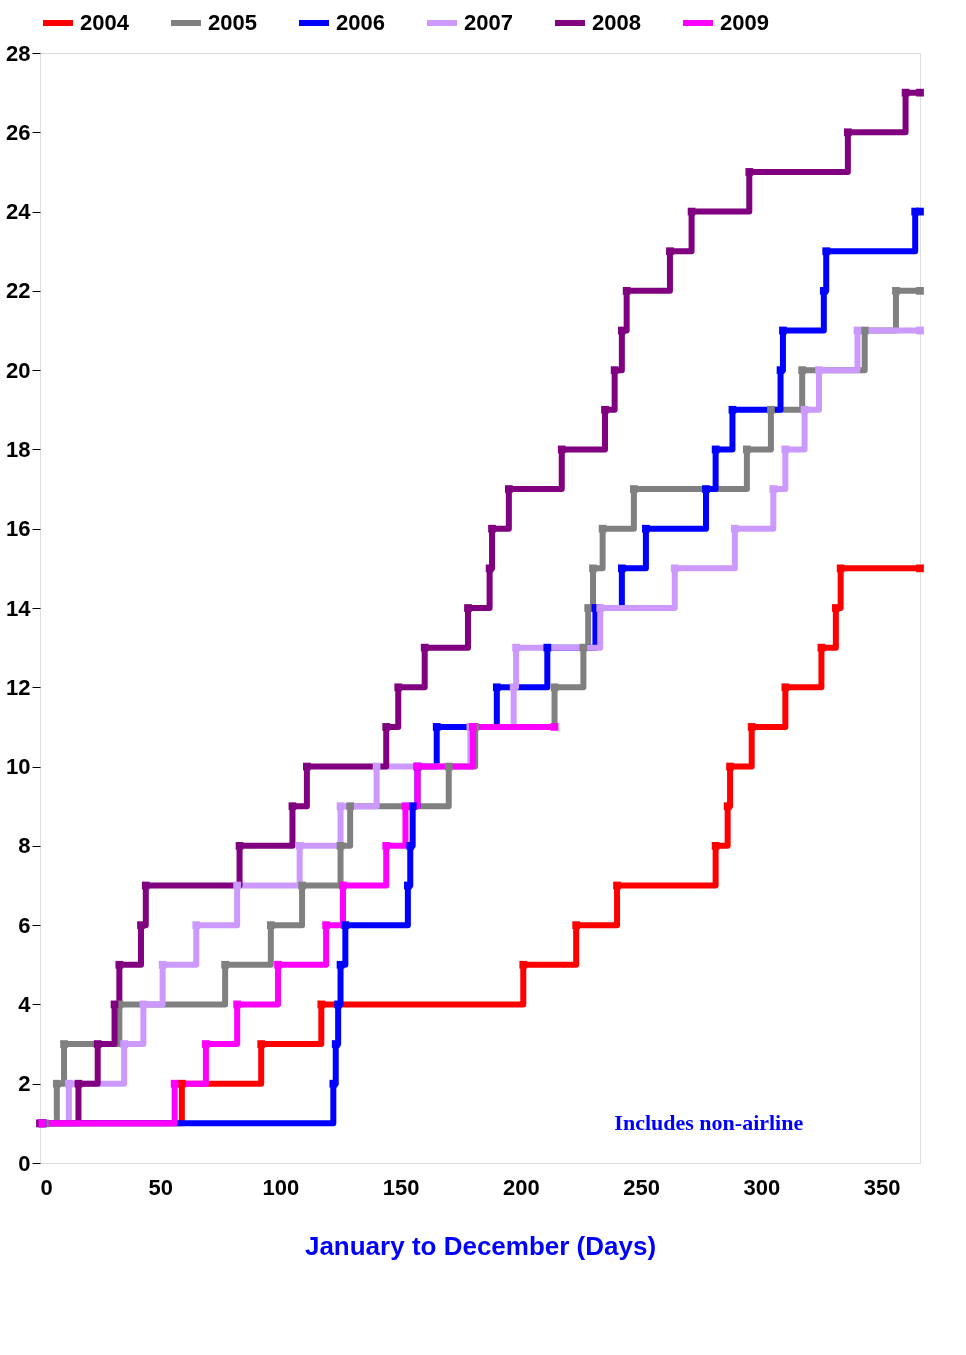 This screenshot has height=1355, width=966. I want to click on legend-label: 2005, so click(232, 22).